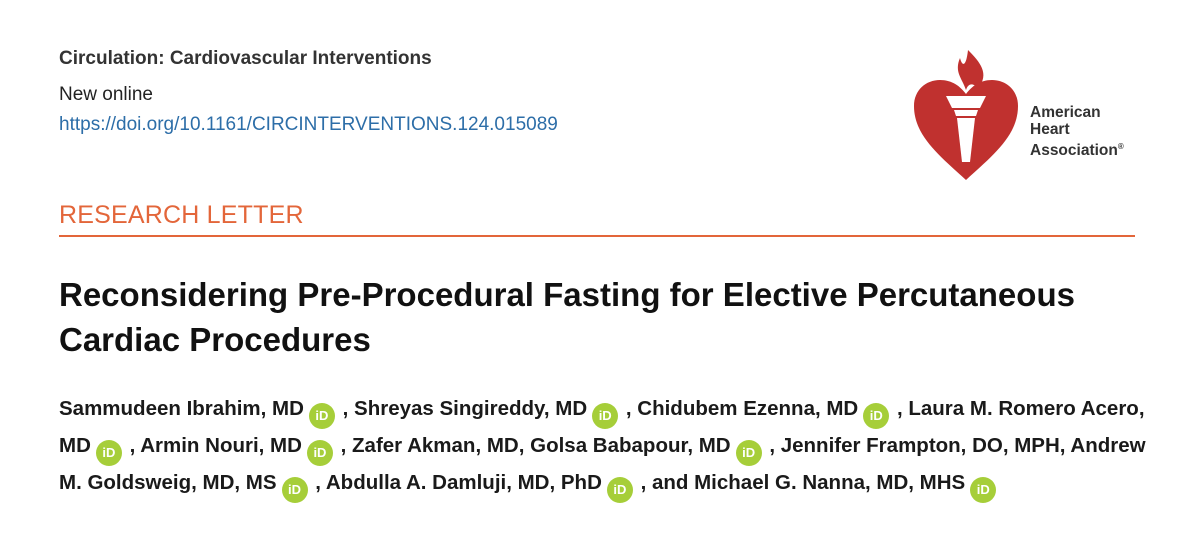  Describe the element at coordinates (106, 94) in the screenshot. I see `publication-status: New online` at that location.